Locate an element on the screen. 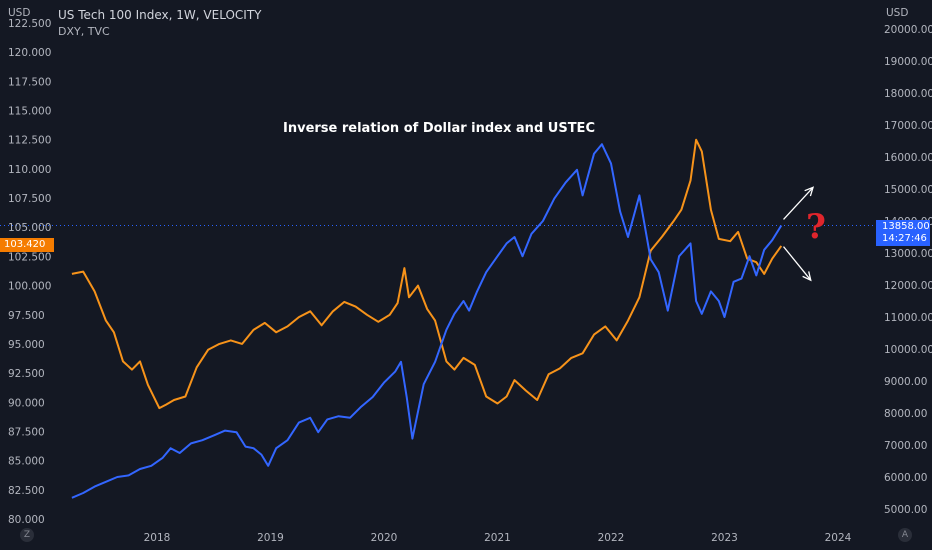 This screenshot has height=550, width=932. compare-symbol-label: DXY, TVC is located at coordinates (84, 31).